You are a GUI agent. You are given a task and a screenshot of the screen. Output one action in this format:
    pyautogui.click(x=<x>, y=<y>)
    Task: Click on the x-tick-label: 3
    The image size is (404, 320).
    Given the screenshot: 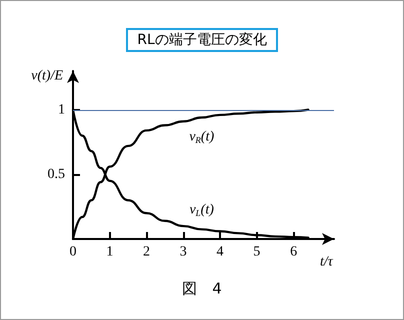 What is the action you would take?
    pyautogui.click(x=183, y=252)
    